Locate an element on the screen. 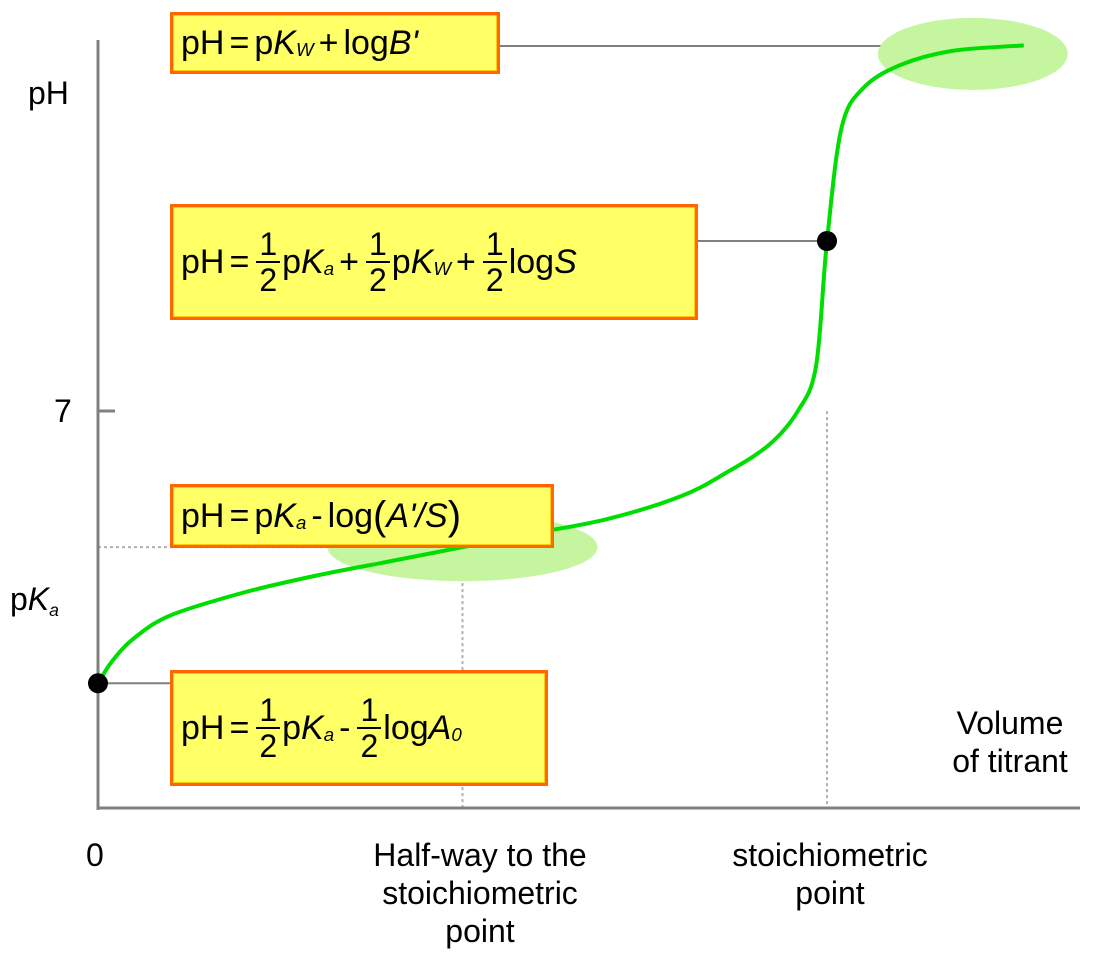 This screenshot has width=1096, height=974. eq-start-frac-1-num: 1 is located at coordinates (268, 711).